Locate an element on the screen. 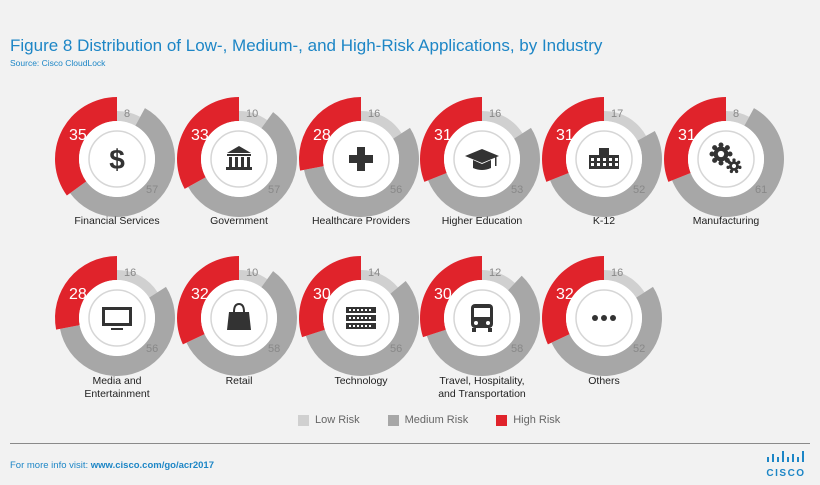 Image resolution: width=820 pixels, height=485 pixels. value-medium: 61 is located at coordinates (761, 190).